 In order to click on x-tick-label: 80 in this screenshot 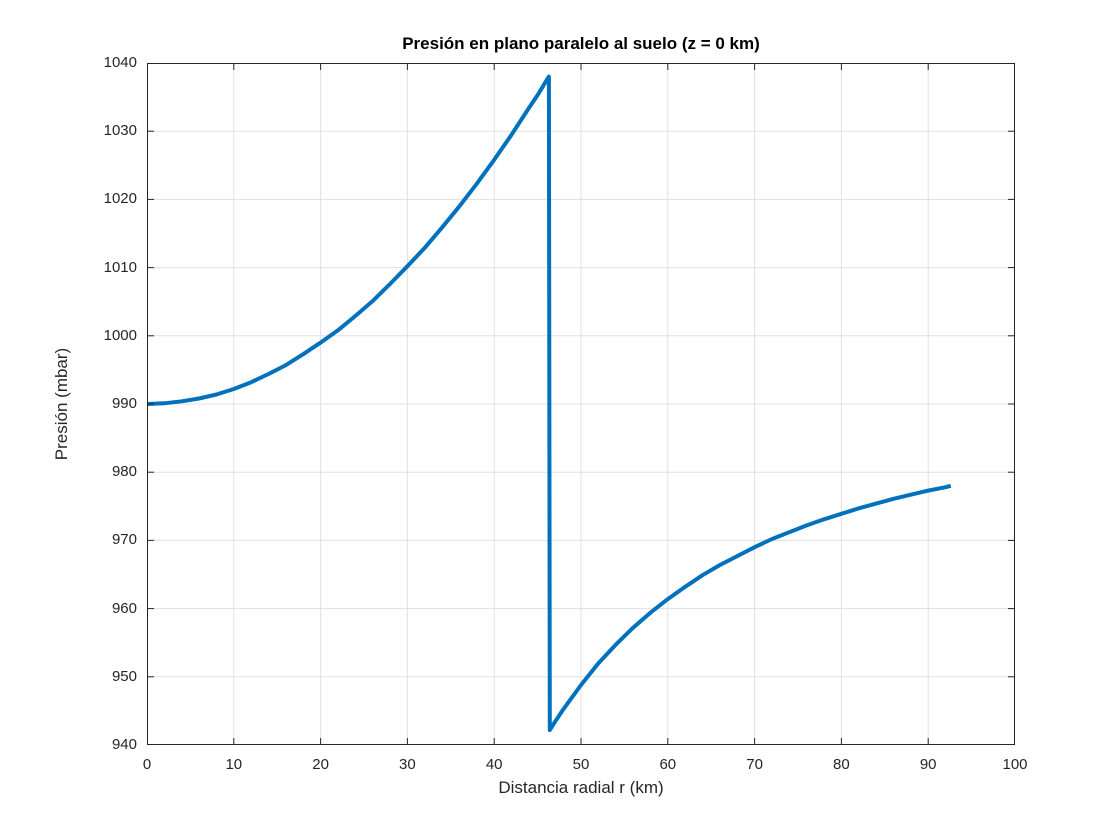, I will do `click(841, 764)`.